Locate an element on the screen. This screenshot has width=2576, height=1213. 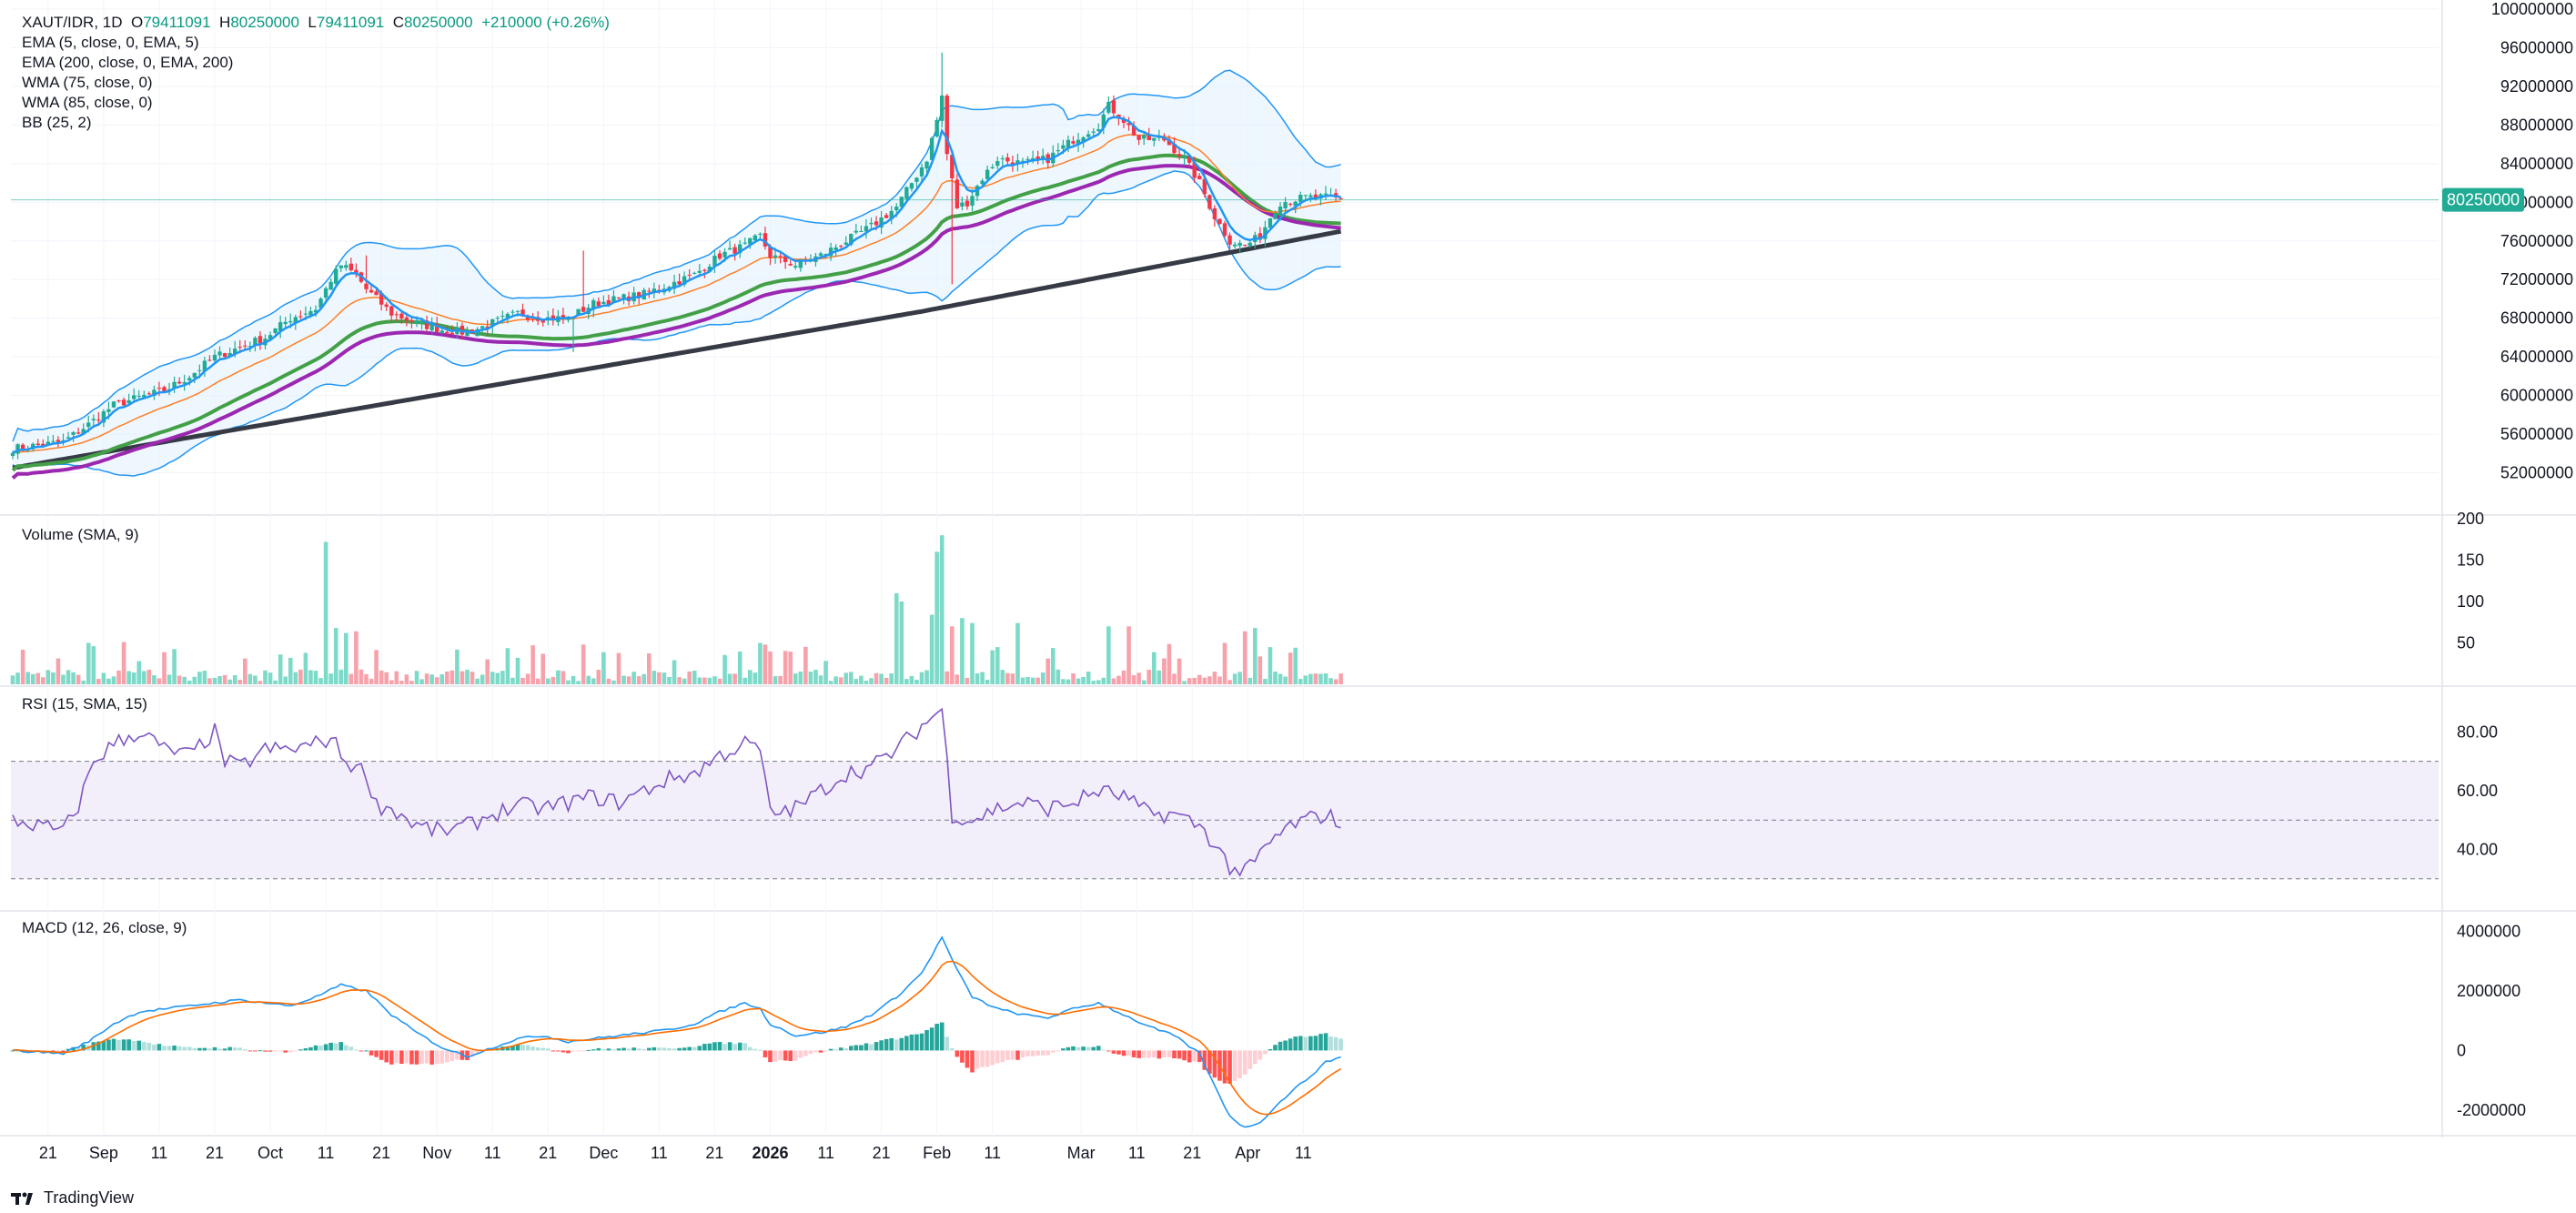
brand: TradingView is located at coordinates (72, 1198).